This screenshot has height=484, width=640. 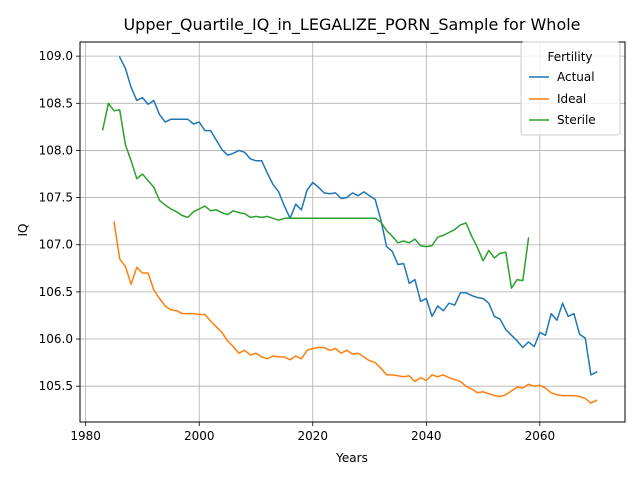 I want to click on x-tick-label: 2060, so click(x=540, y=436).